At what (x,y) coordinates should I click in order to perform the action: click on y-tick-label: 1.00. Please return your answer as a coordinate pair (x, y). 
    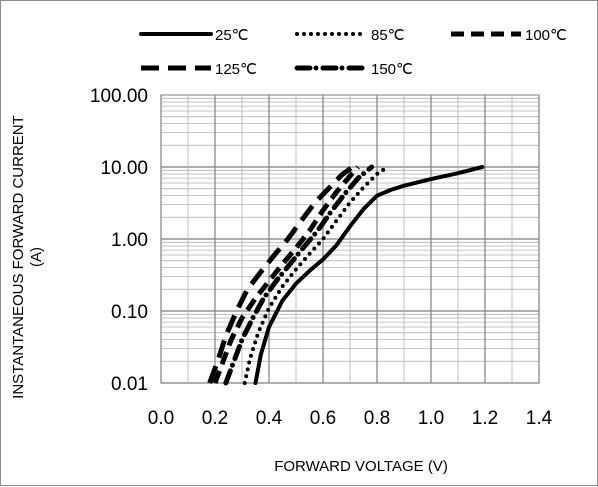
    Looking at the image, I should click on (129, 240).